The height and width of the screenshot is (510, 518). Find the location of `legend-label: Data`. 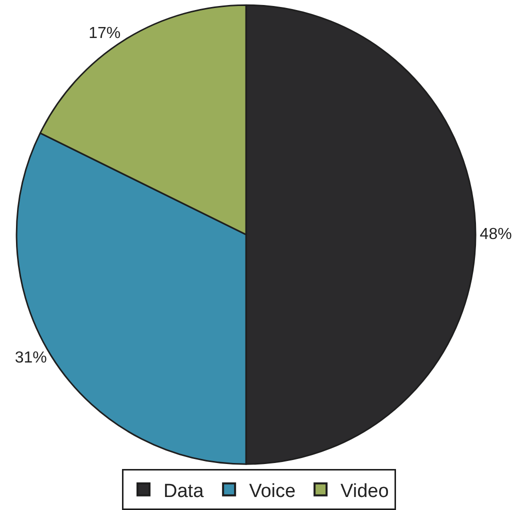

legend-label: Data is located at coordinates (184, 491).